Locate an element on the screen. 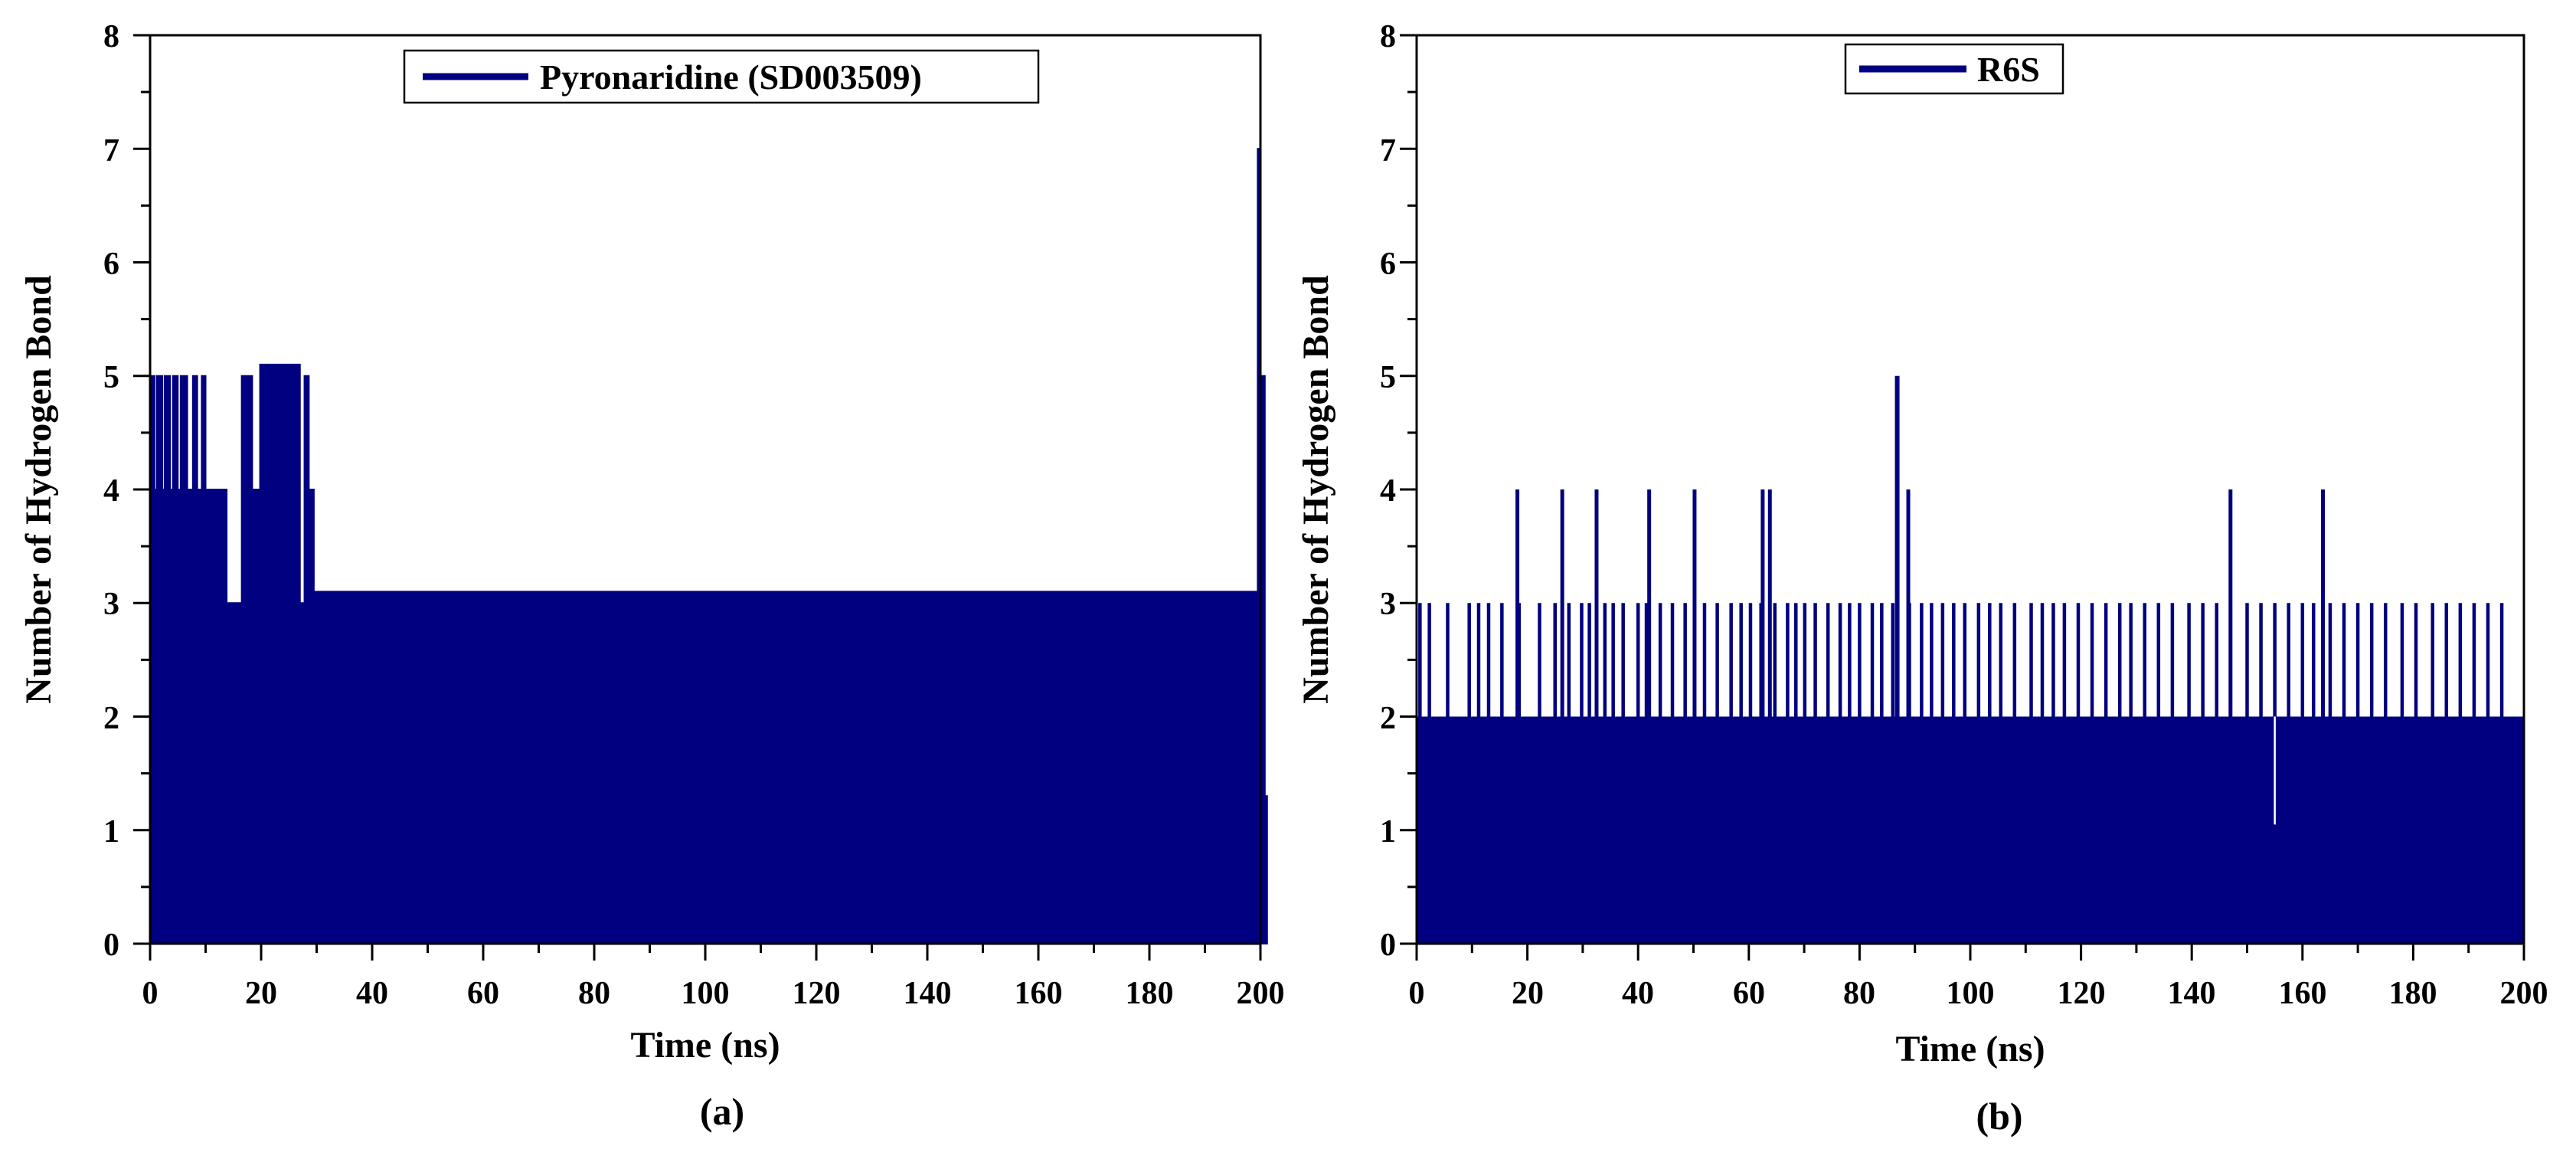  x-tick-label: 160 is located at coordinates (2303, 993).